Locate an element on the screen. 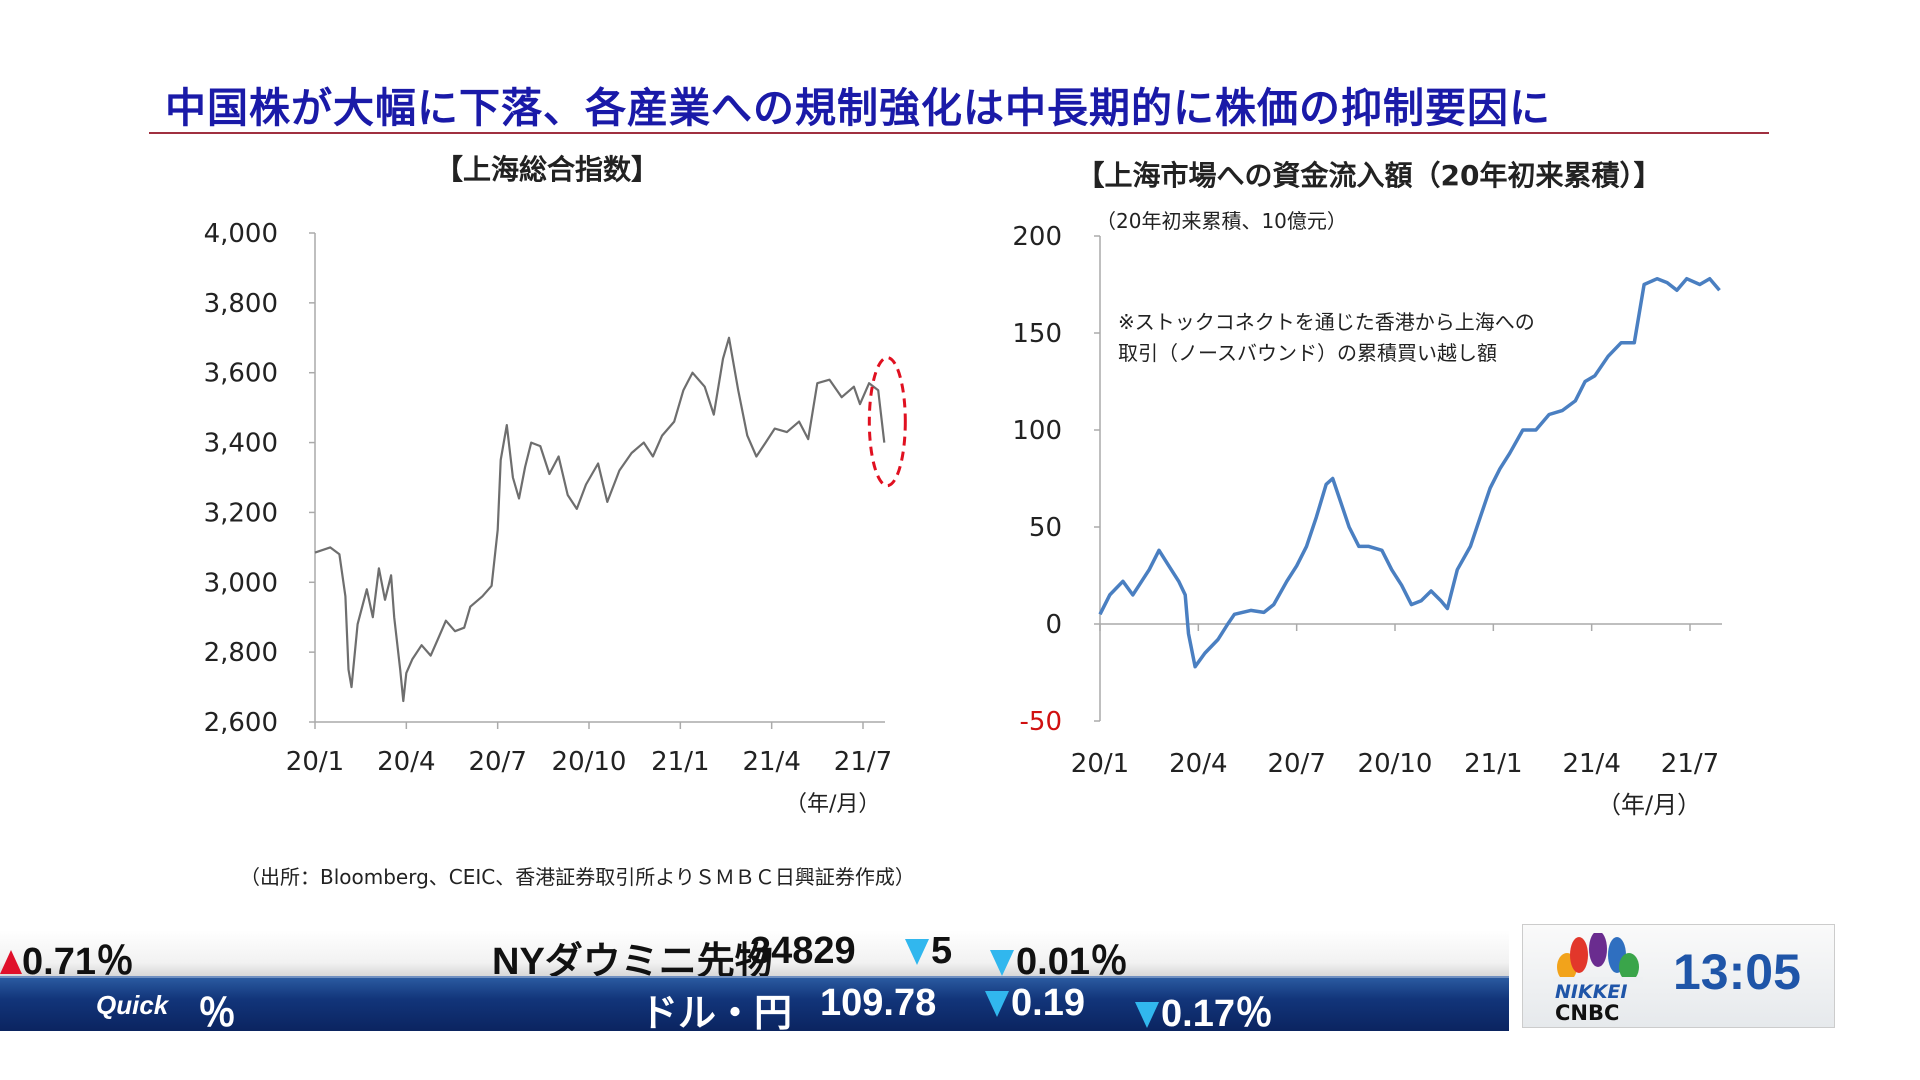 The height and width of the screenshot is (1080, 1920). quick-brand: Quick is located at coordinates (132, 1005).